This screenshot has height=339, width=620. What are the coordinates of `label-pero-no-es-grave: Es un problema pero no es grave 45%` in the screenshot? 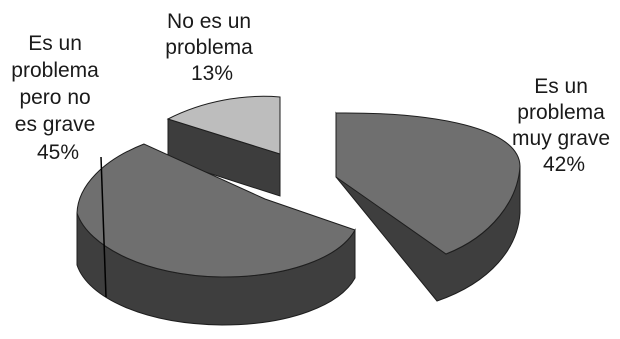 It's located at (57, 98).